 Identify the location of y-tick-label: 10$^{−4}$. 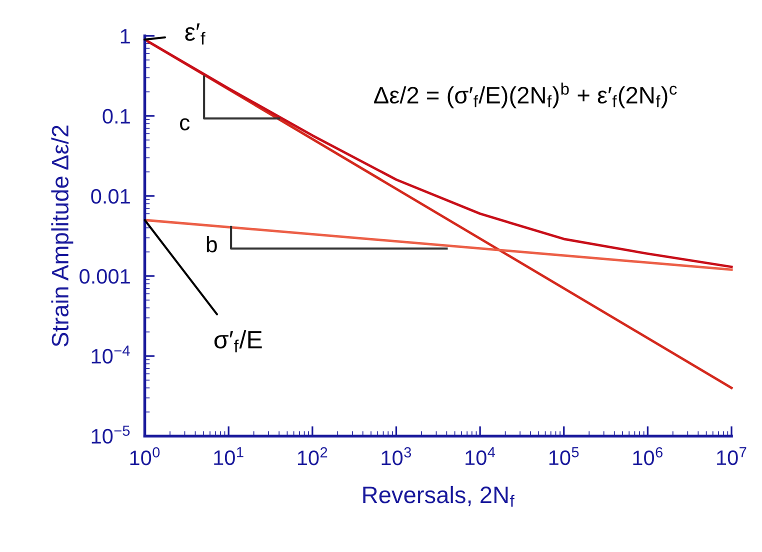
(111, 355).